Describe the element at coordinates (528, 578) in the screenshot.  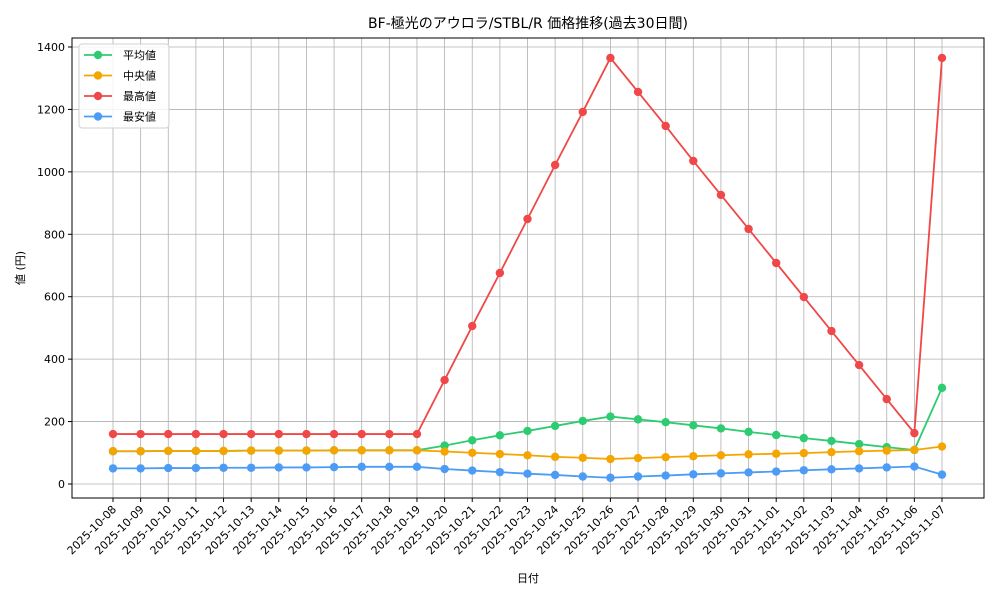
I see `x-axis-label: 日付` at that location.